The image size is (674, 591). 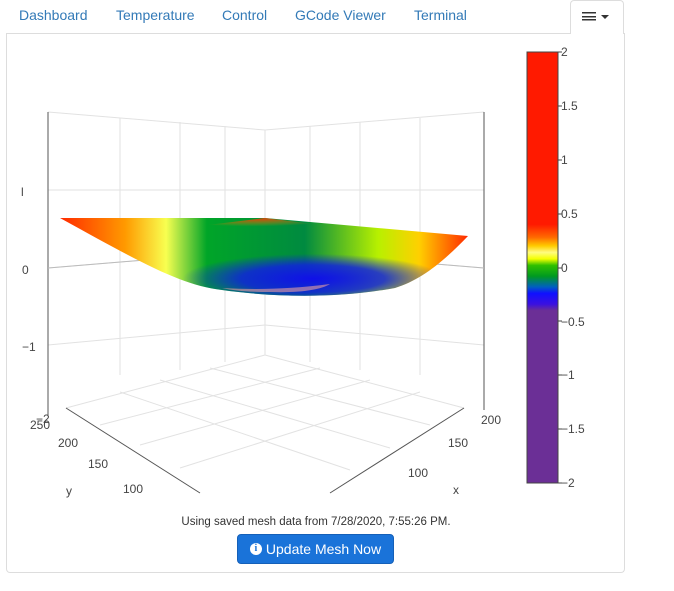 I want to click on colorbar-tick-2: 2, so click(x=564, y=52).